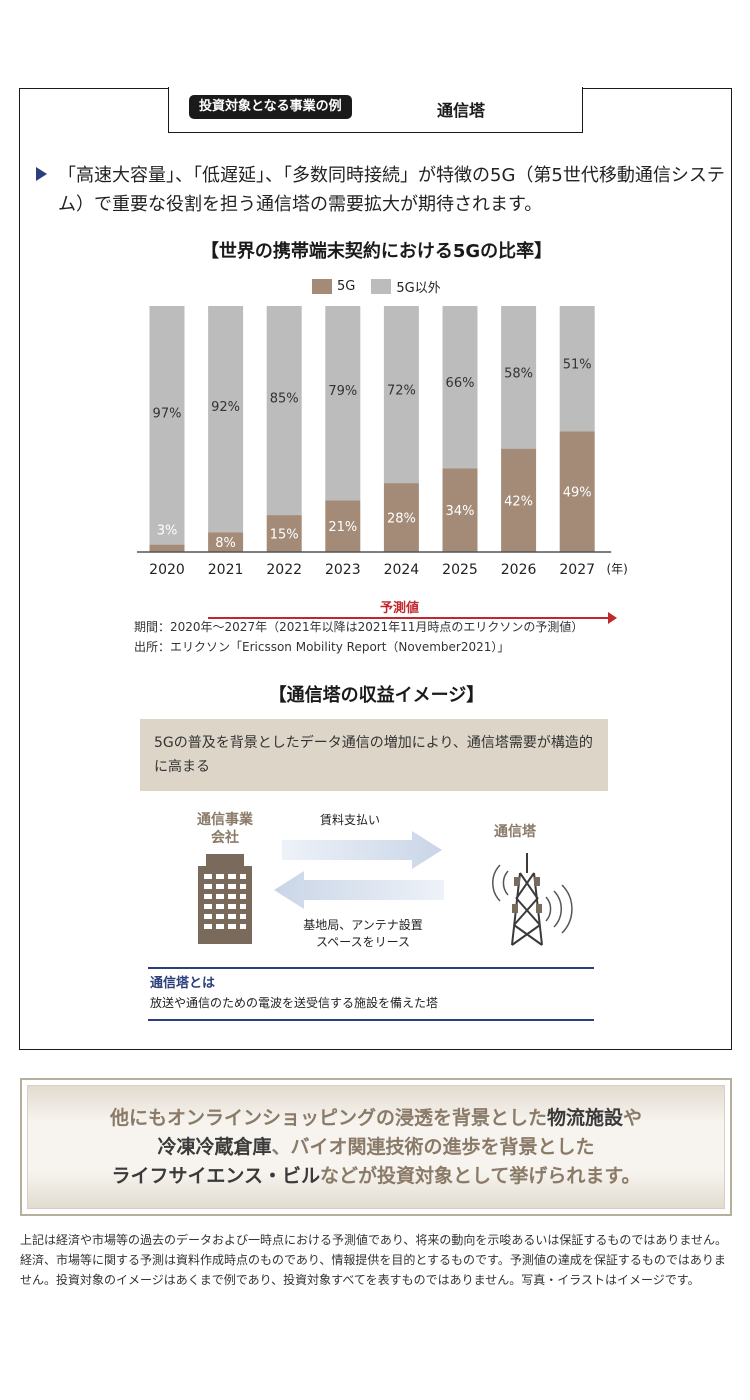 The image size is (750, 1400). Describe the element at coordinates (461, 110) in the screenshot. I see `header-title: 通信塔` at that location.